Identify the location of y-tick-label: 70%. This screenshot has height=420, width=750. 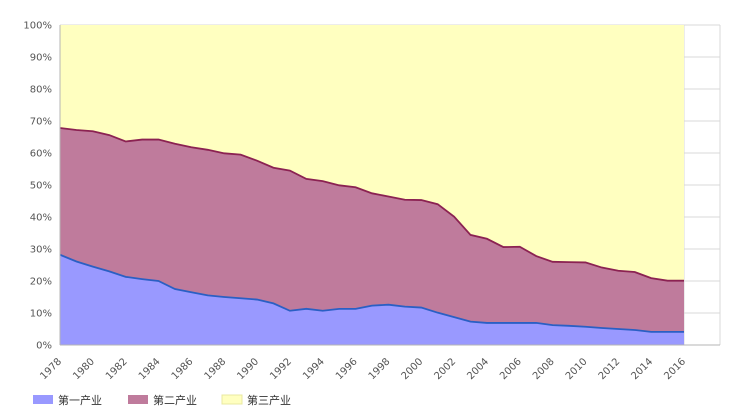
(41, 122).